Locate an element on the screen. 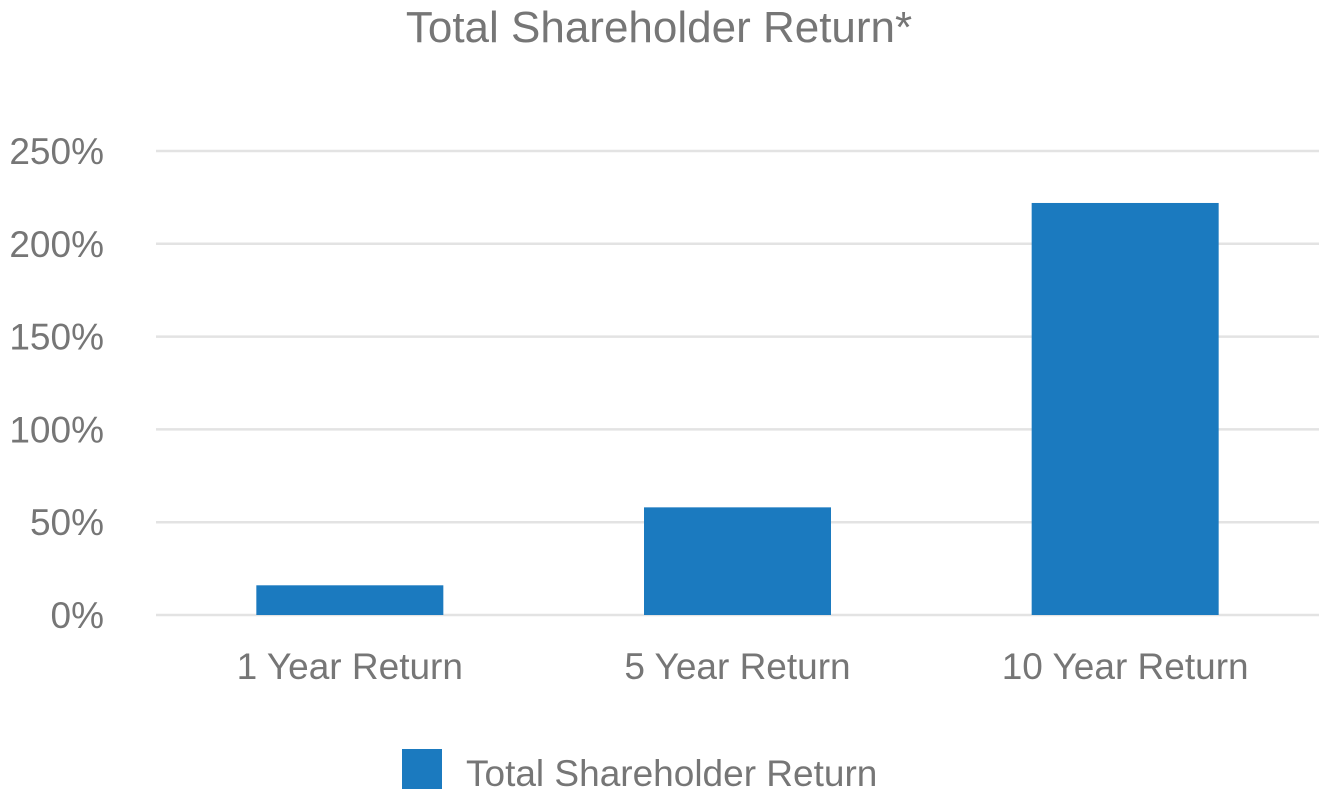 The image size is (1319, 795). y-tick-label: 100% is located at coordinates (56, 429).